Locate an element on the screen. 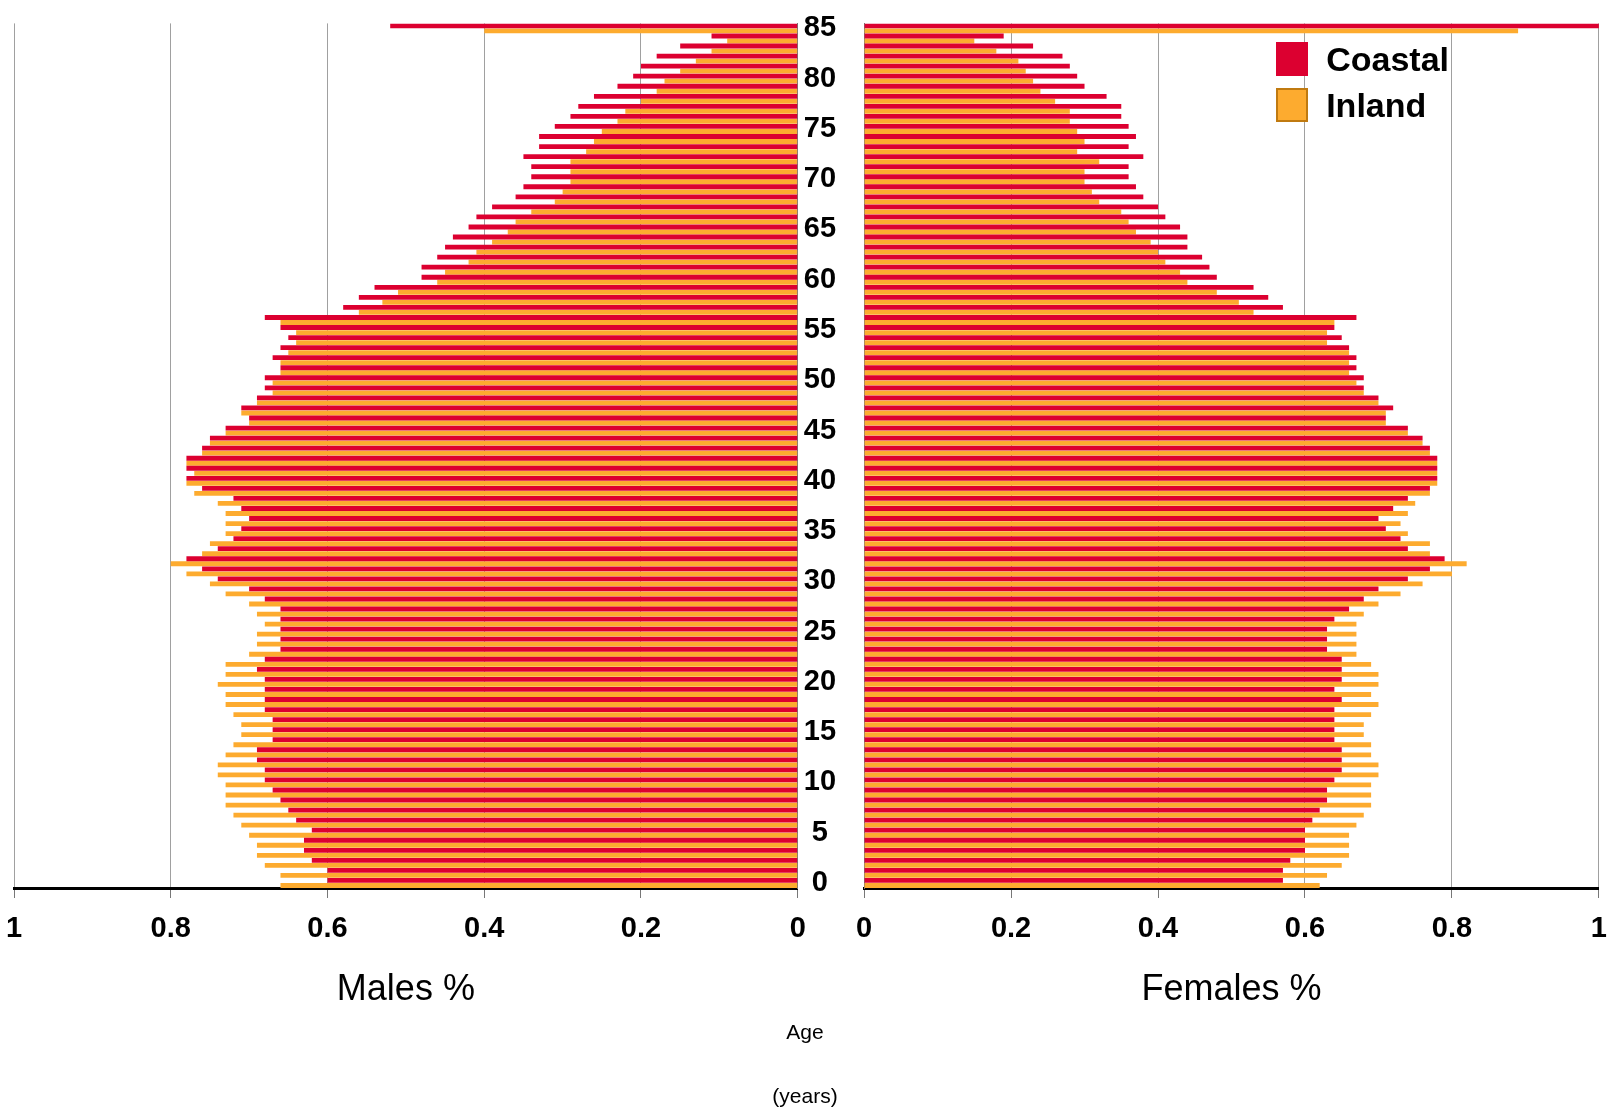 Image resolution: width=1621 pixels, height=1116 pixels. x-tick-label: 0.8 is located at coordinates (1452, 927).